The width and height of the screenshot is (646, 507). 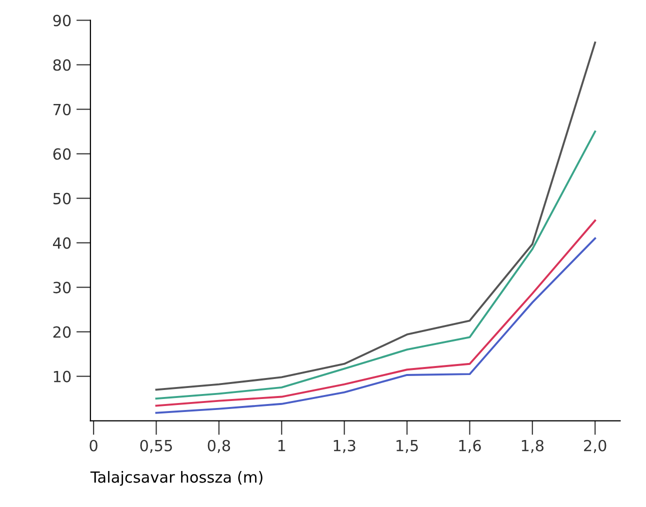 I want to click on y-tick-label: 90, so click(x=62, y=20).